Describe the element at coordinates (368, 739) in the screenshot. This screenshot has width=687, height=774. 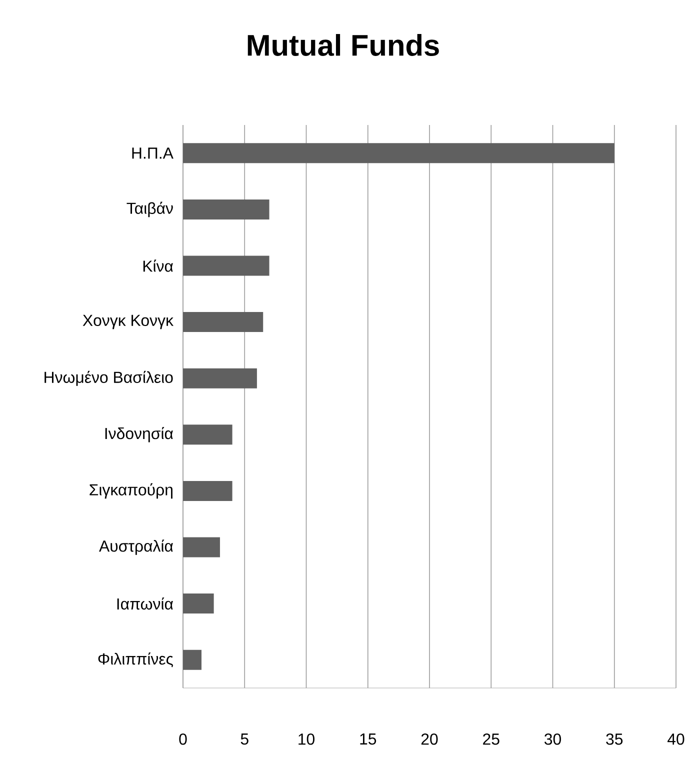
I see `x-tick-label: 15` at that location.